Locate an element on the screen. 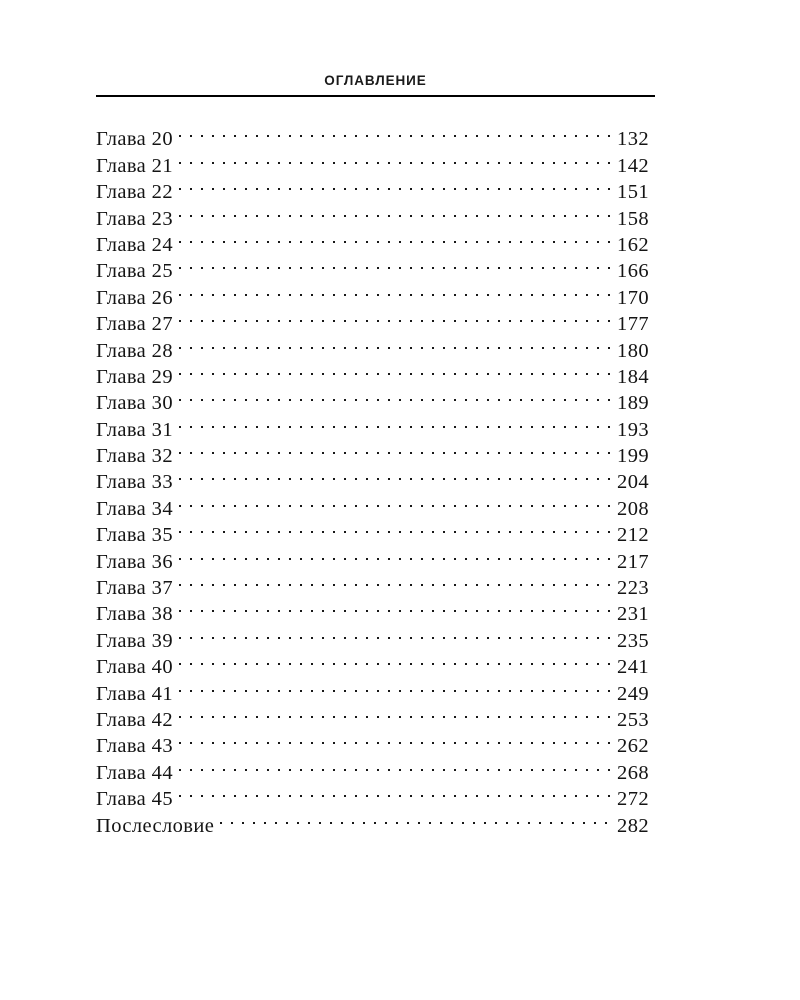  toc-entry: Глава 30 189 is located at coordinates (372, 396).